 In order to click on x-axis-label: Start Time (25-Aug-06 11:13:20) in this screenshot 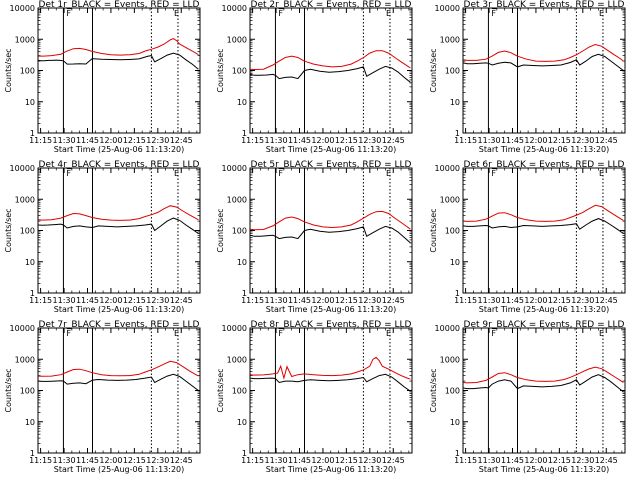, I will do `click(119, 149)`.